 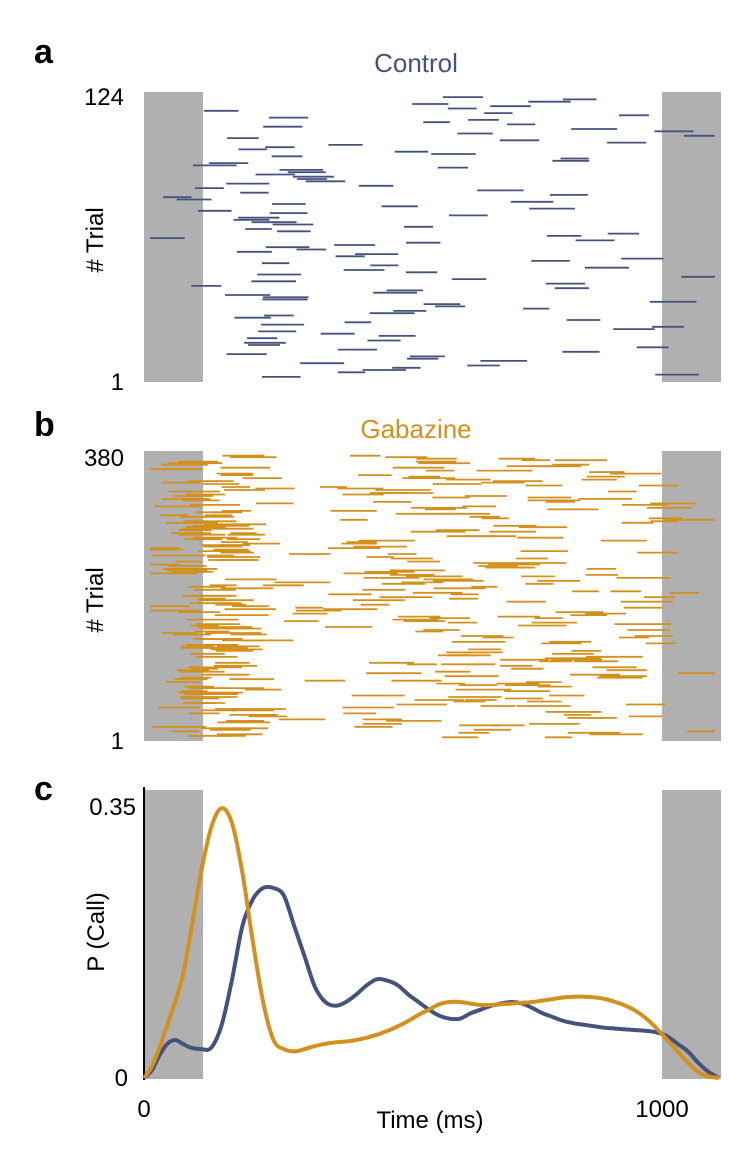 I want to click on panel-c-letter: c, so click(x=43, y=789).